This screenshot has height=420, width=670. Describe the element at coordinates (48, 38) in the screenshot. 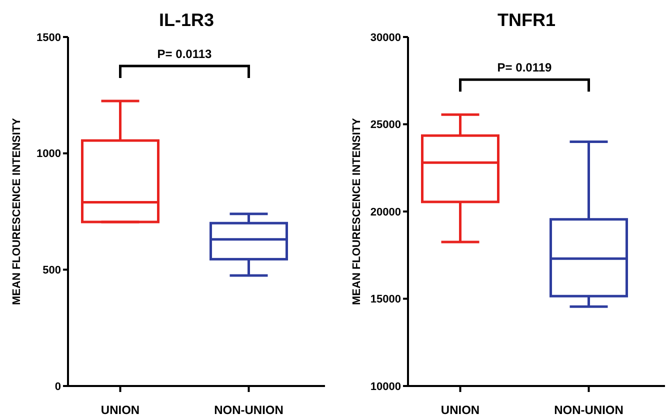

I see `y-tick-label: 1500` at that location.